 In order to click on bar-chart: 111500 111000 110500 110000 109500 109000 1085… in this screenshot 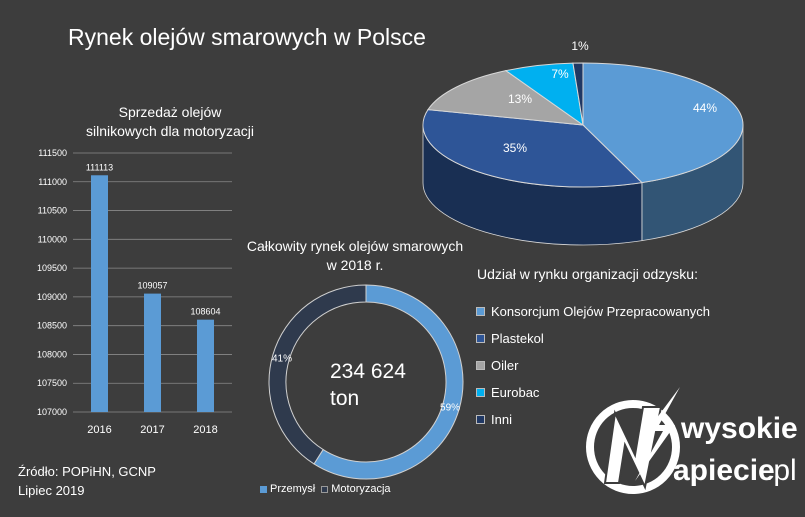, I will do `click(134, 292)`.